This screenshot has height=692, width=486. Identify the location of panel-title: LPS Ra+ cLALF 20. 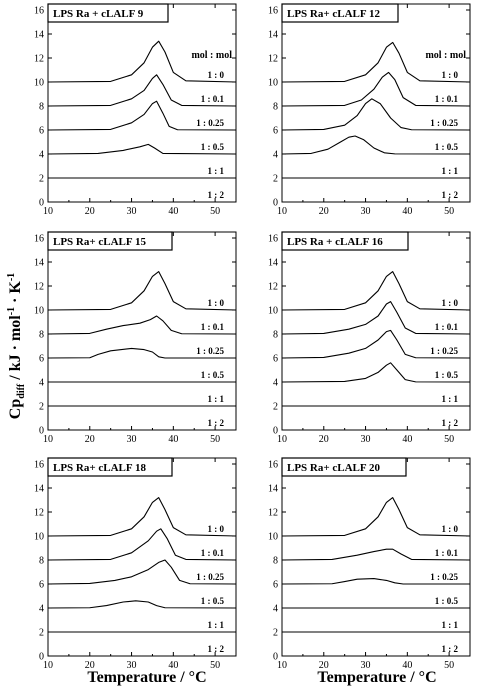
(333, 468).